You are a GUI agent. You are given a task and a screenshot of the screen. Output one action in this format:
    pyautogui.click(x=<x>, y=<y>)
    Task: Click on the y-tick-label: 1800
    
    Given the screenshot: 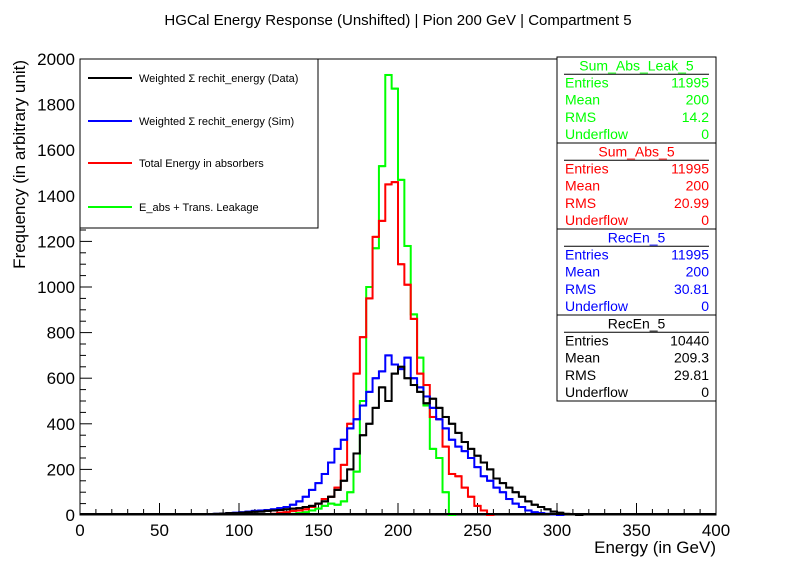 What is the action you would take?
    pyautogui.click(x=56, y=105)
    